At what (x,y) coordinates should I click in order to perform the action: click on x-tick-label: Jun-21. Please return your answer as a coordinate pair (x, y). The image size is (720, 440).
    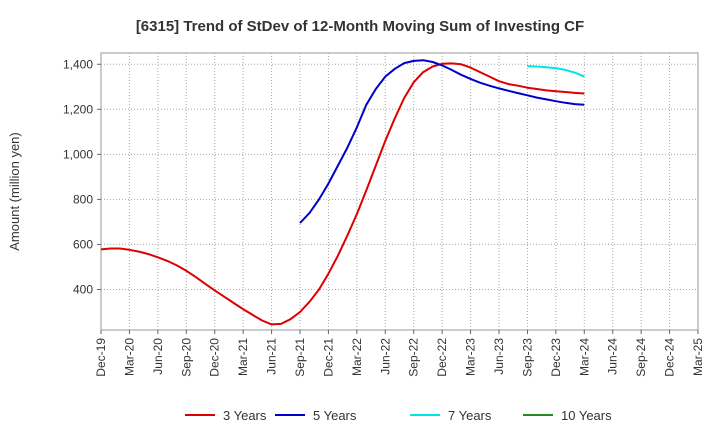
    Looking at the image, I should click on (272, 356).